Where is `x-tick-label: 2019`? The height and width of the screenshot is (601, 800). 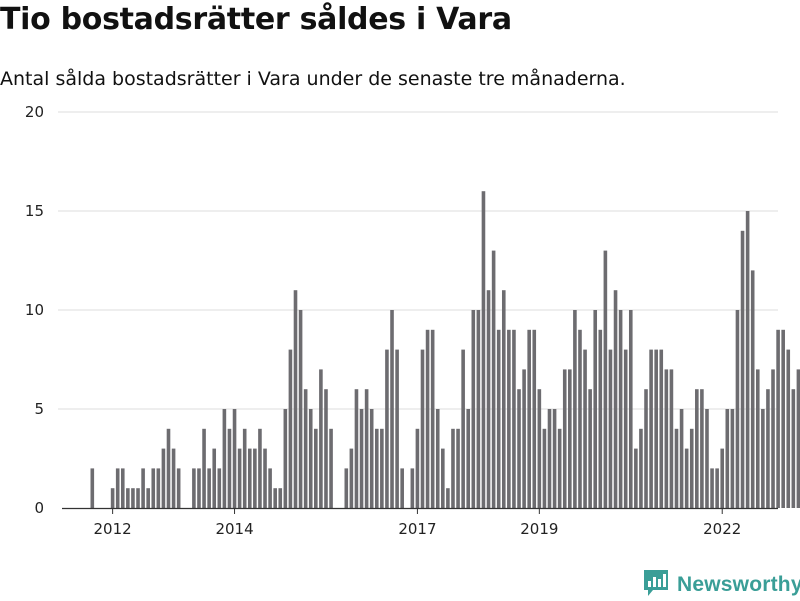
x-tick-label: 2019 is located at coordinates (539, 529).